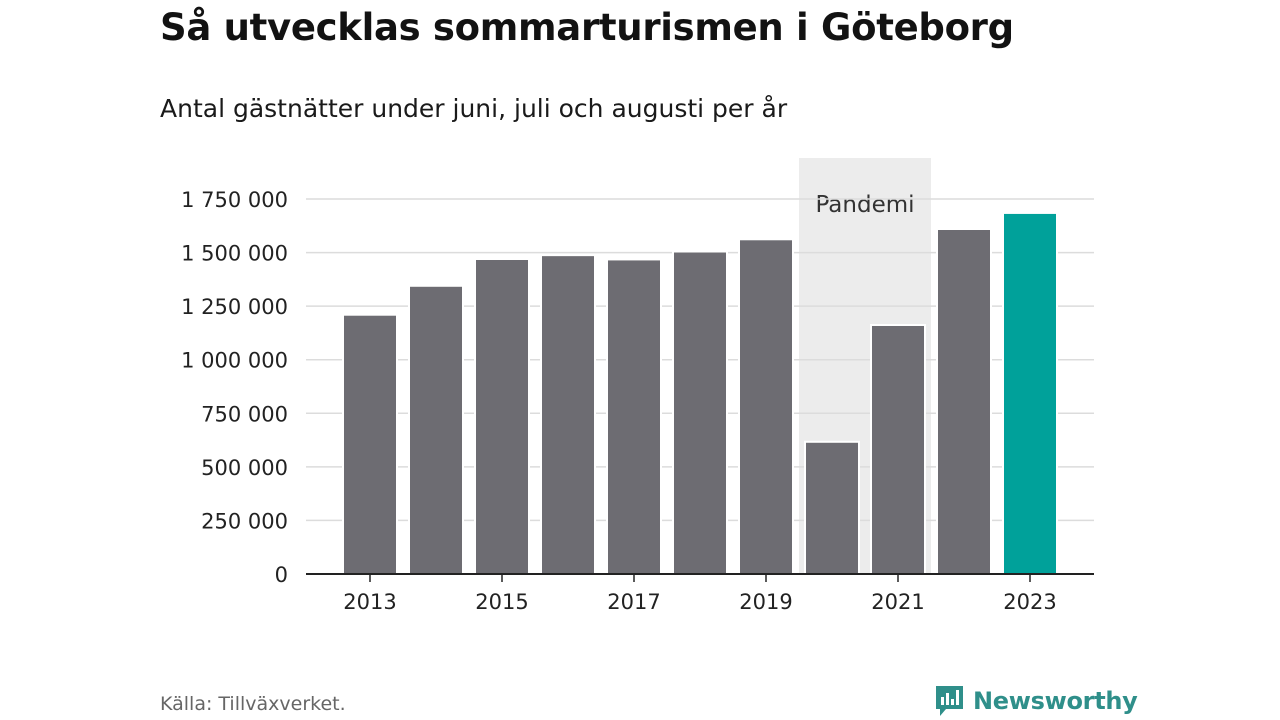 This screenshot has height=720, width=1280. I want to click on y-tick-label: 500 000, so click(244, 468).